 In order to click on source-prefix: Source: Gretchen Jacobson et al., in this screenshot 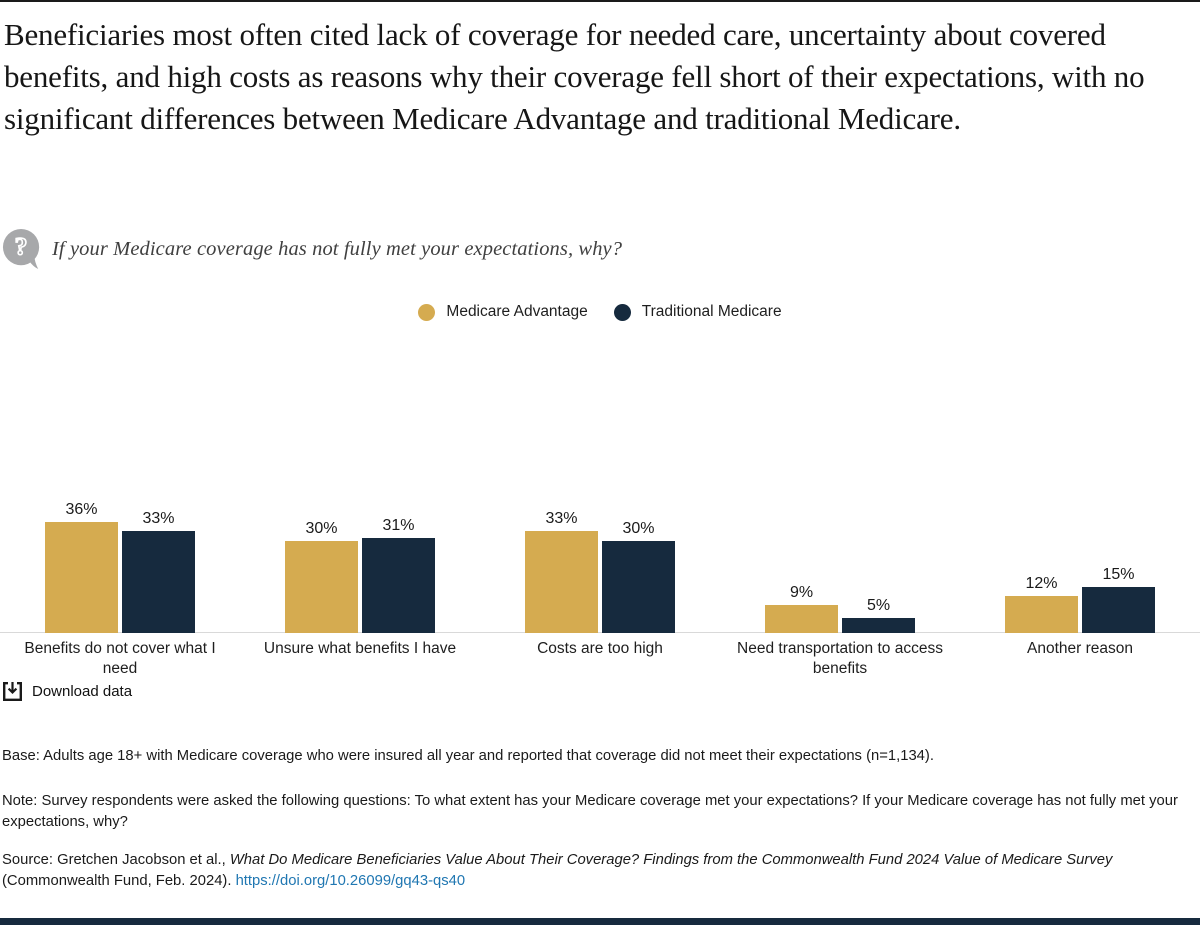, I will do `click(116, 860)`.